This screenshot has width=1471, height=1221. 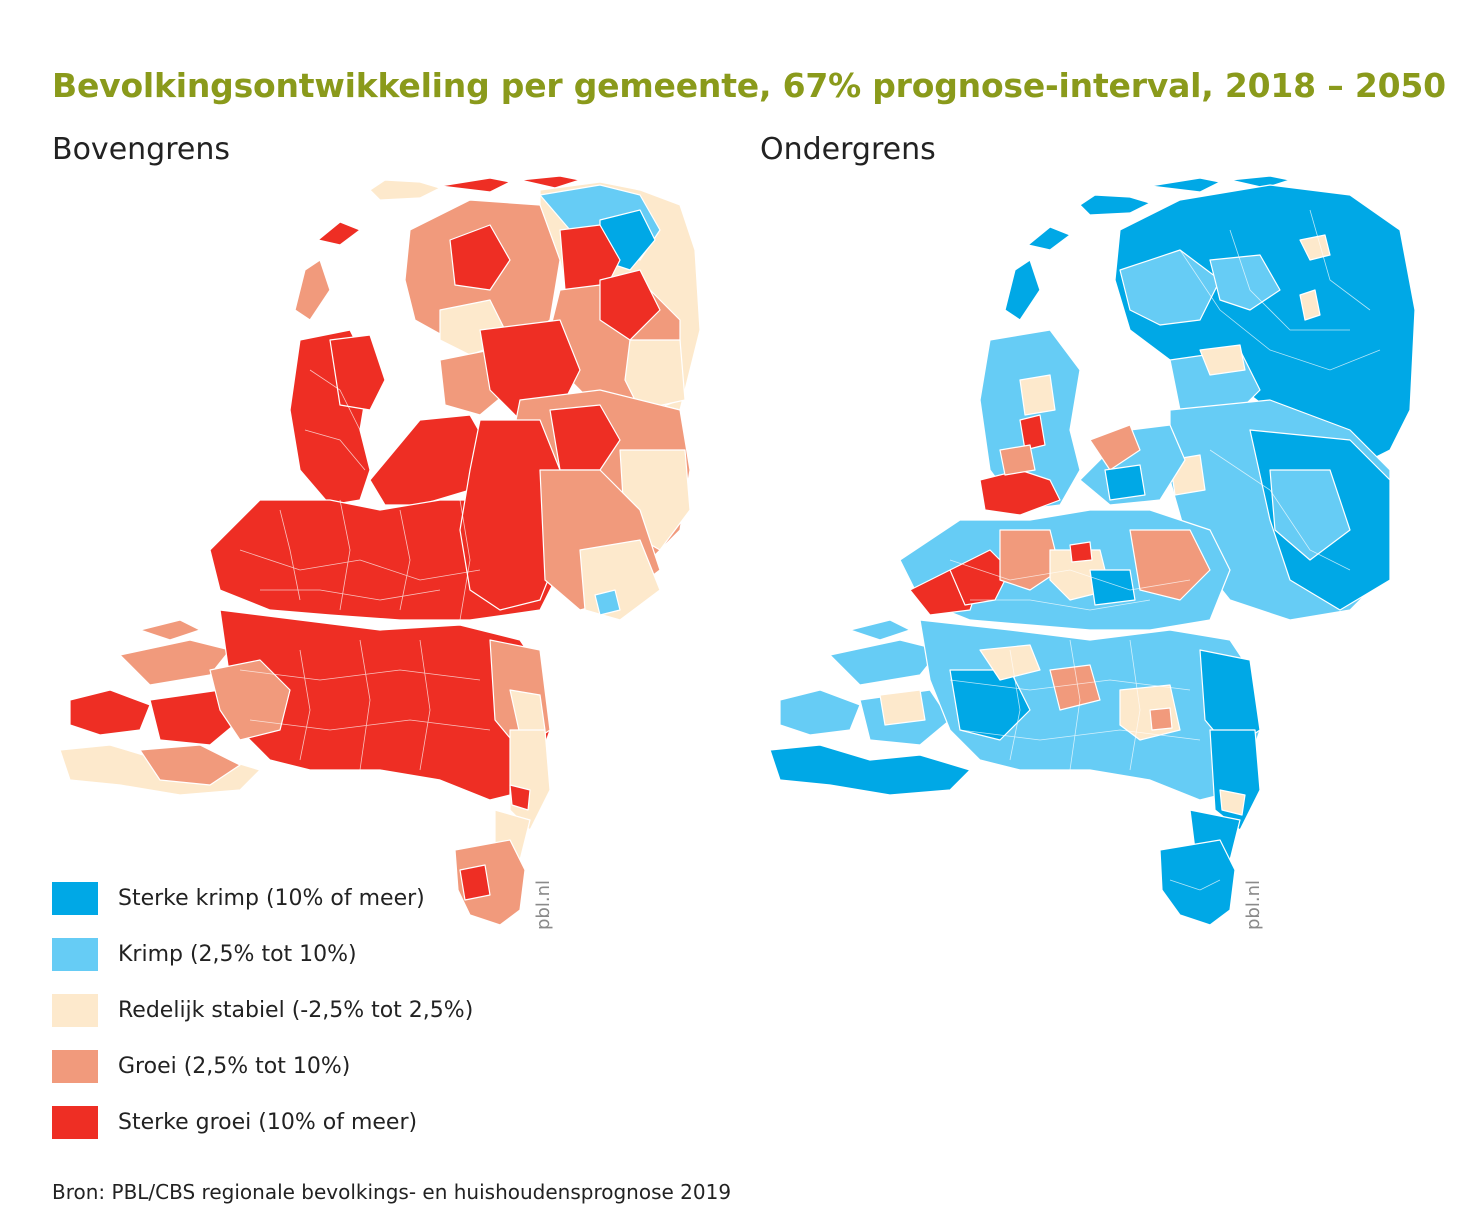 I want to click on region-nh-groei, so click(x=1017, y=460).